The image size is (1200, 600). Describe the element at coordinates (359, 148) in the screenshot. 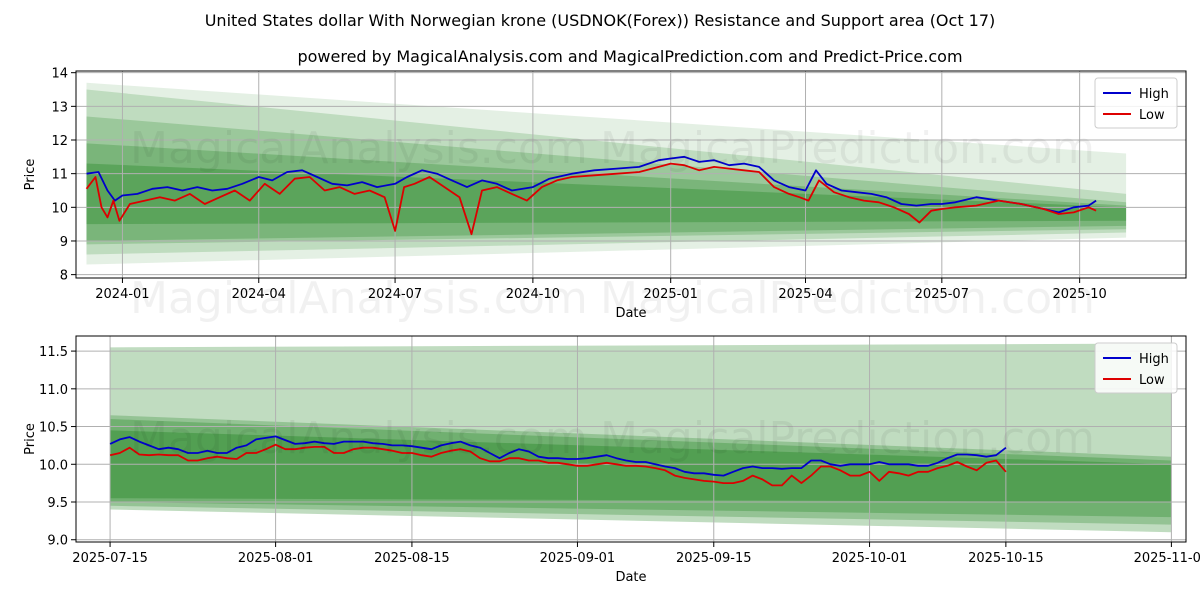

I see `watermark-upper-left: MagicalAnalysis.com` at that location.